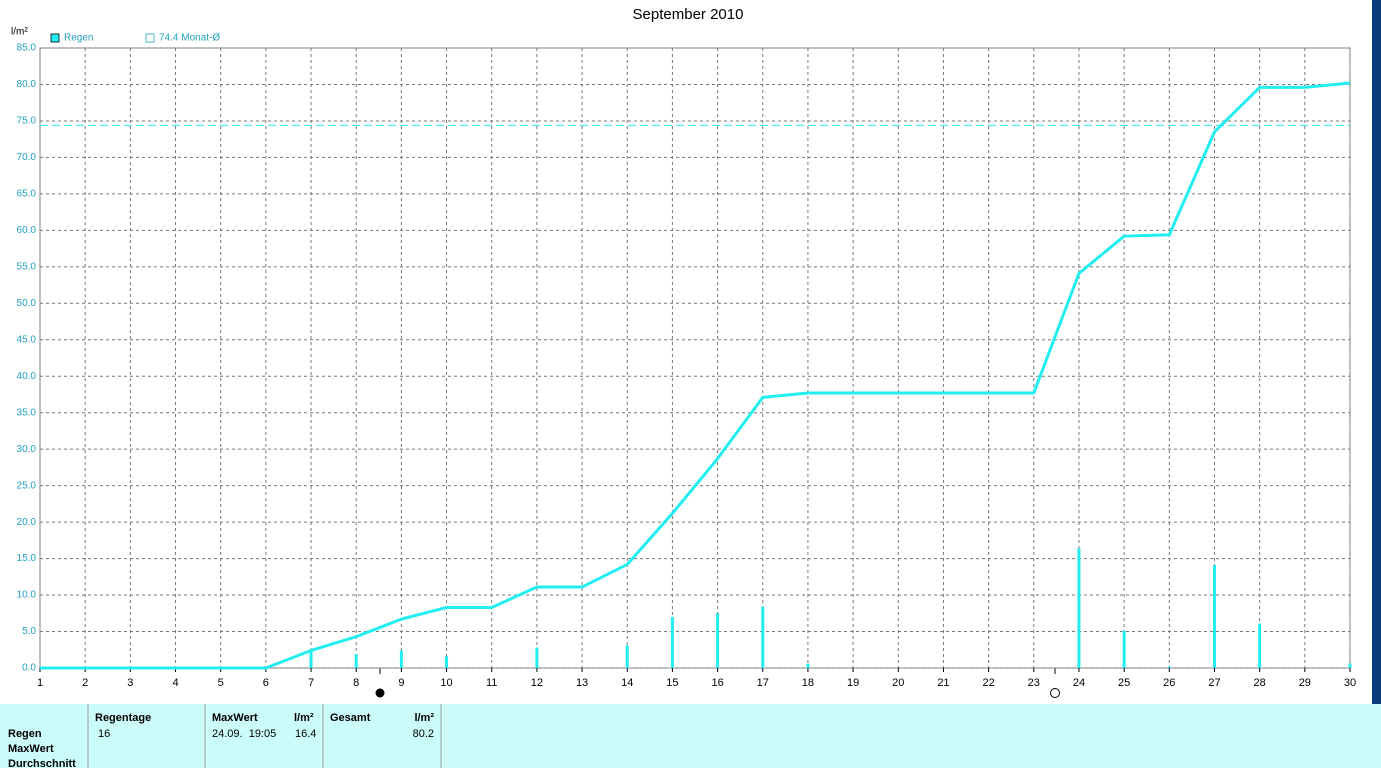  Describe the element at coordinates (853, 683) in the screenshot. I see `x-tick-label: 19` at that location.